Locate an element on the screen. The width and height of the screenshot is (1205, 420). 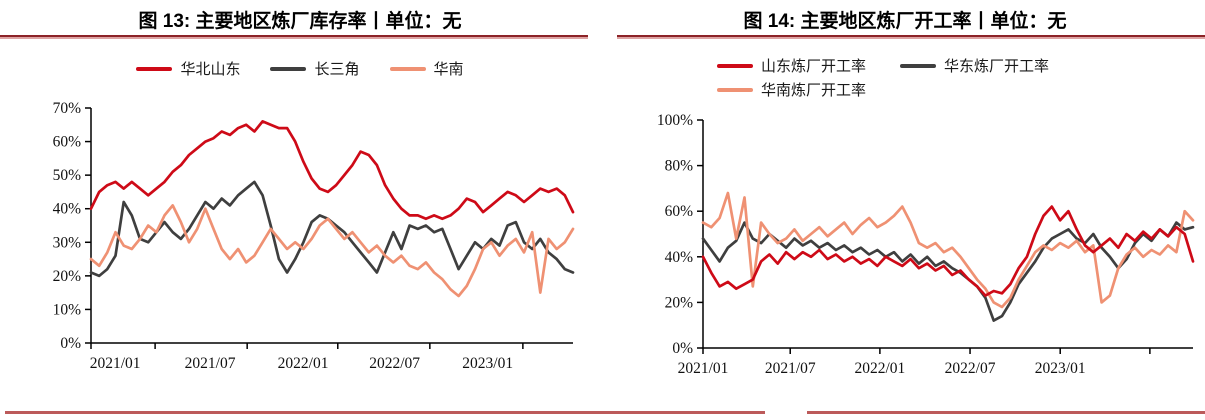
y-tick-label: 50% is located at coordinates (67, 175).